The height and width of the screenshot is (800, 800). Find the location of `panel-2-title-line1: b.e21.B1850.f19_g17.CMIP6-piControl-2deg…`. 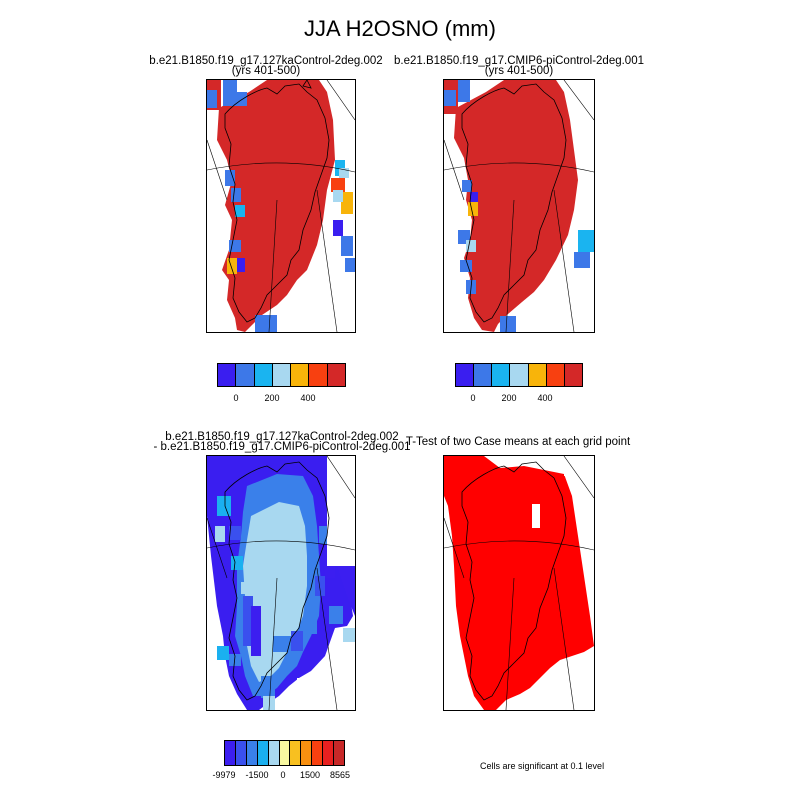

panel-2-title-line1: b.e21.B1850.f19_g17.CMIP6-piControl-2deg… is located at coordinates (519, 61).